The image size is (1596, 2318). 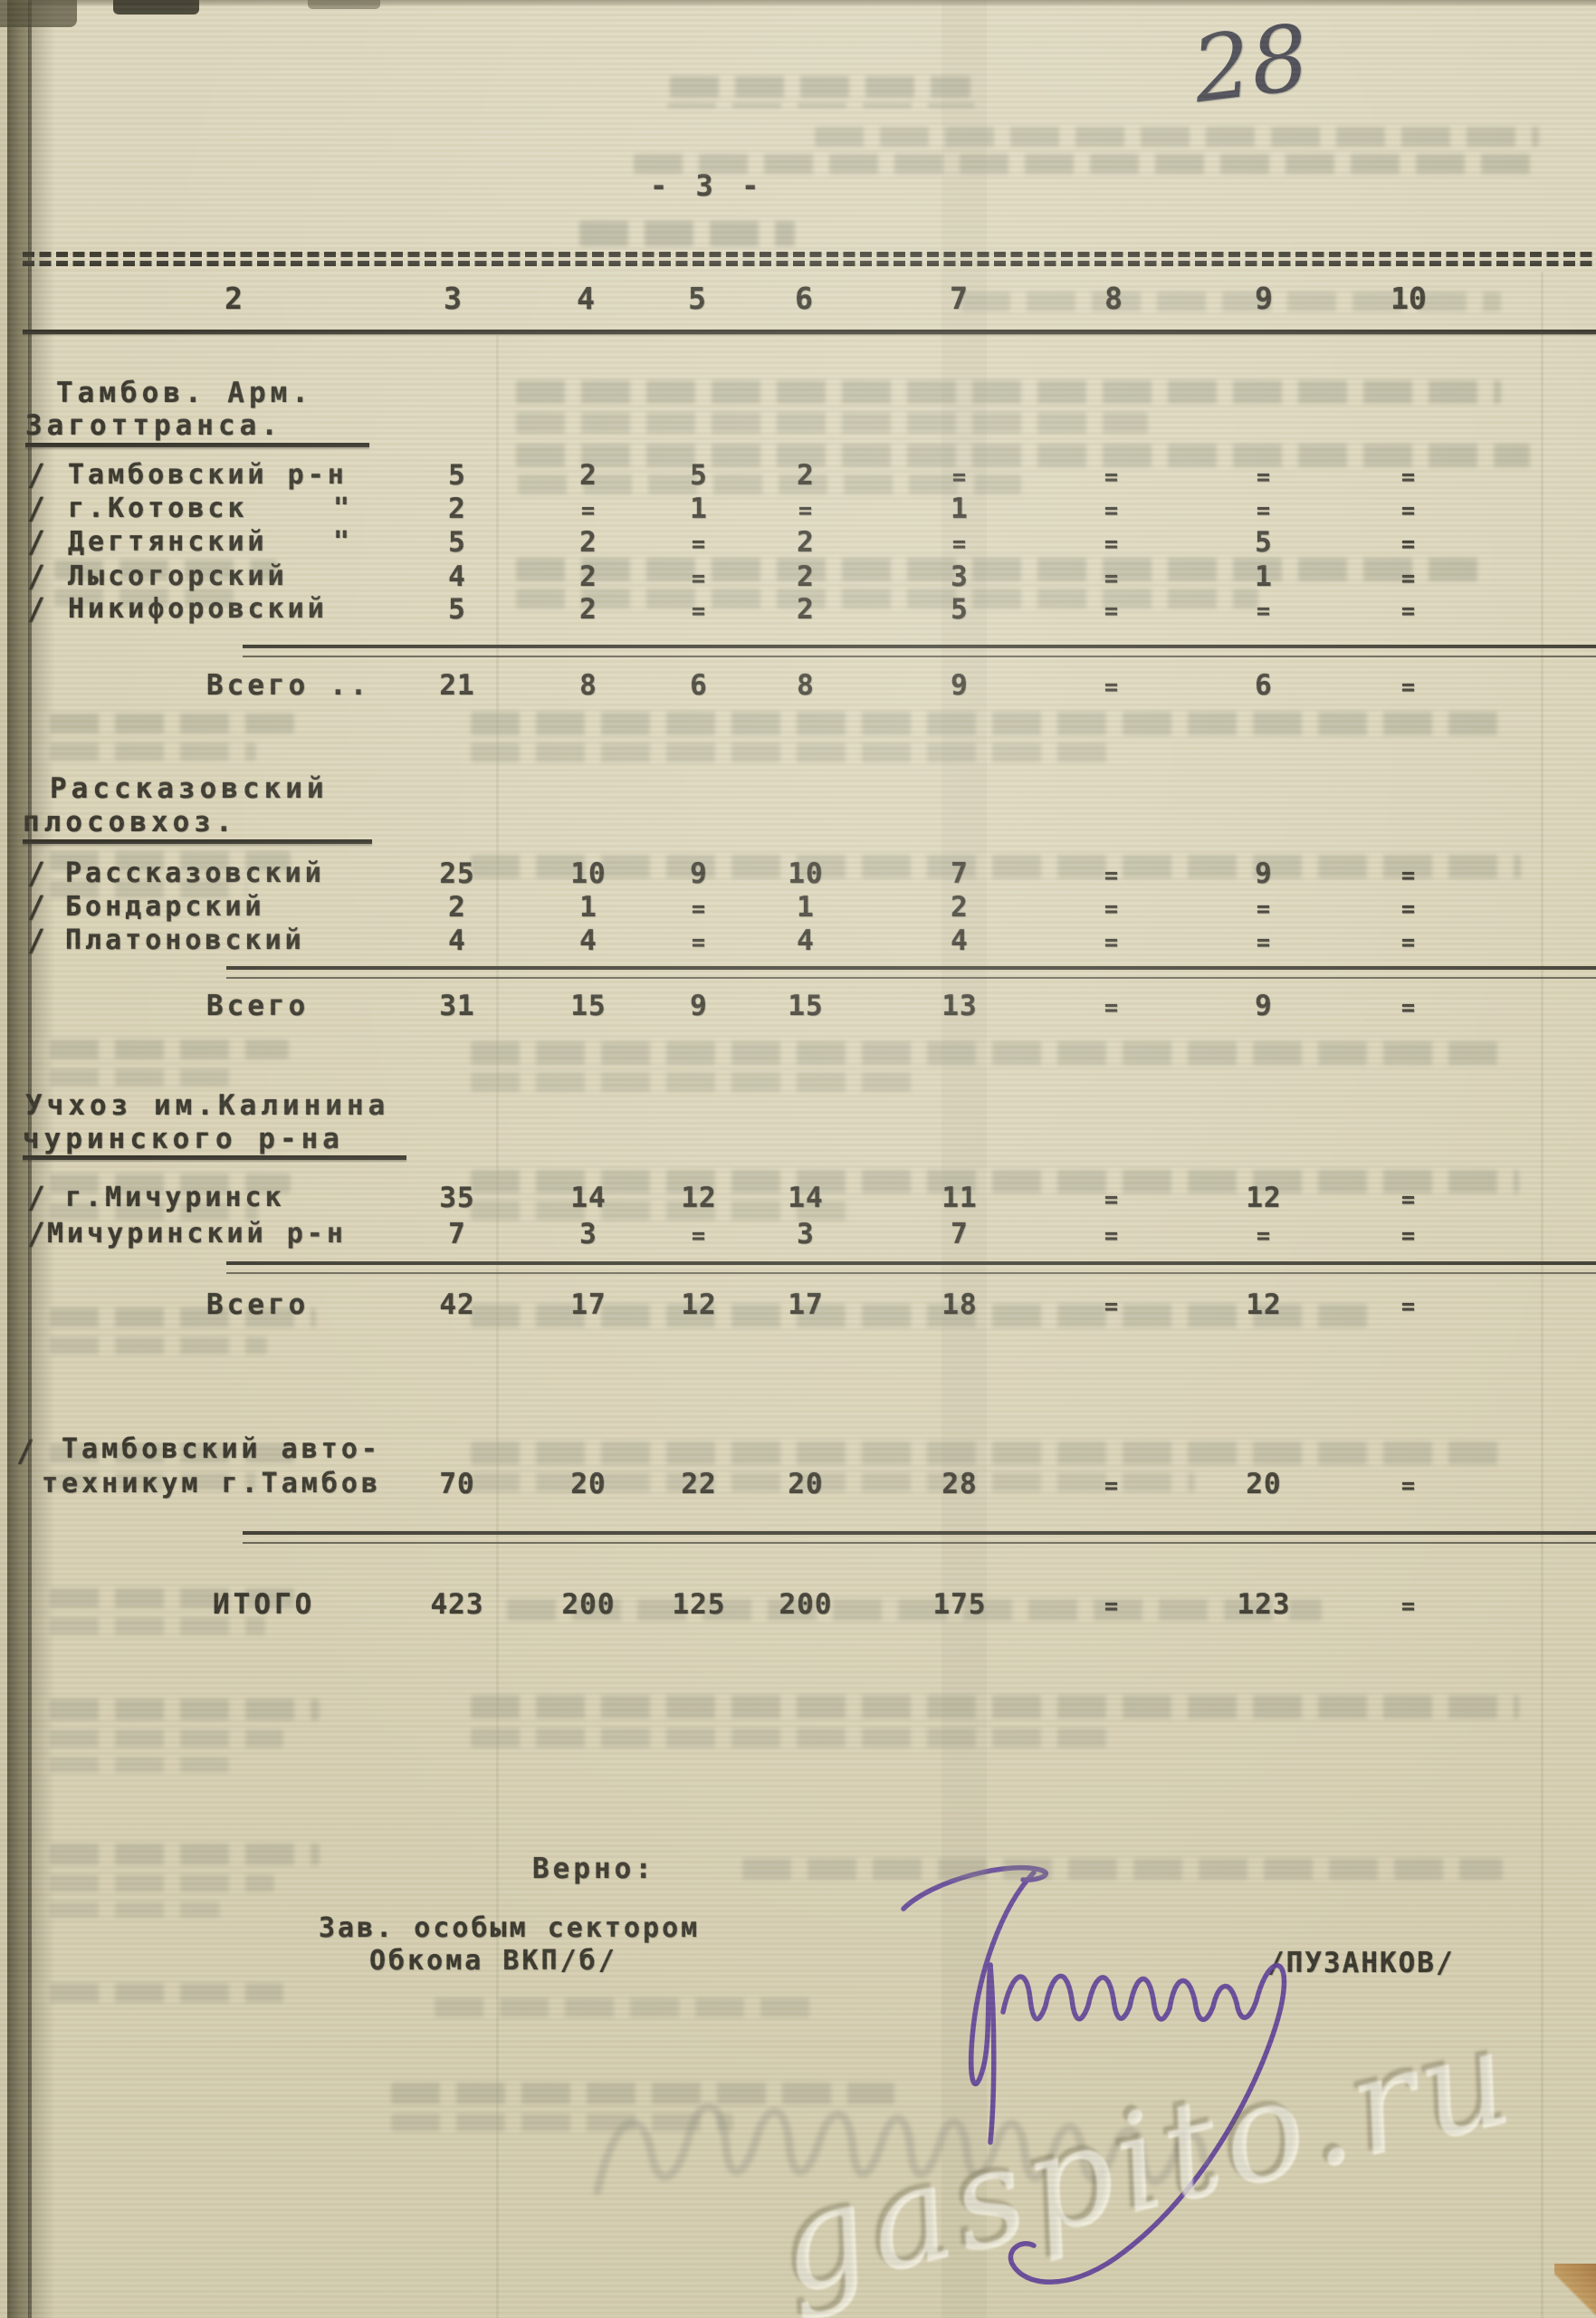 I want to click on table-cell: 42, so click(x=457, y=1304).